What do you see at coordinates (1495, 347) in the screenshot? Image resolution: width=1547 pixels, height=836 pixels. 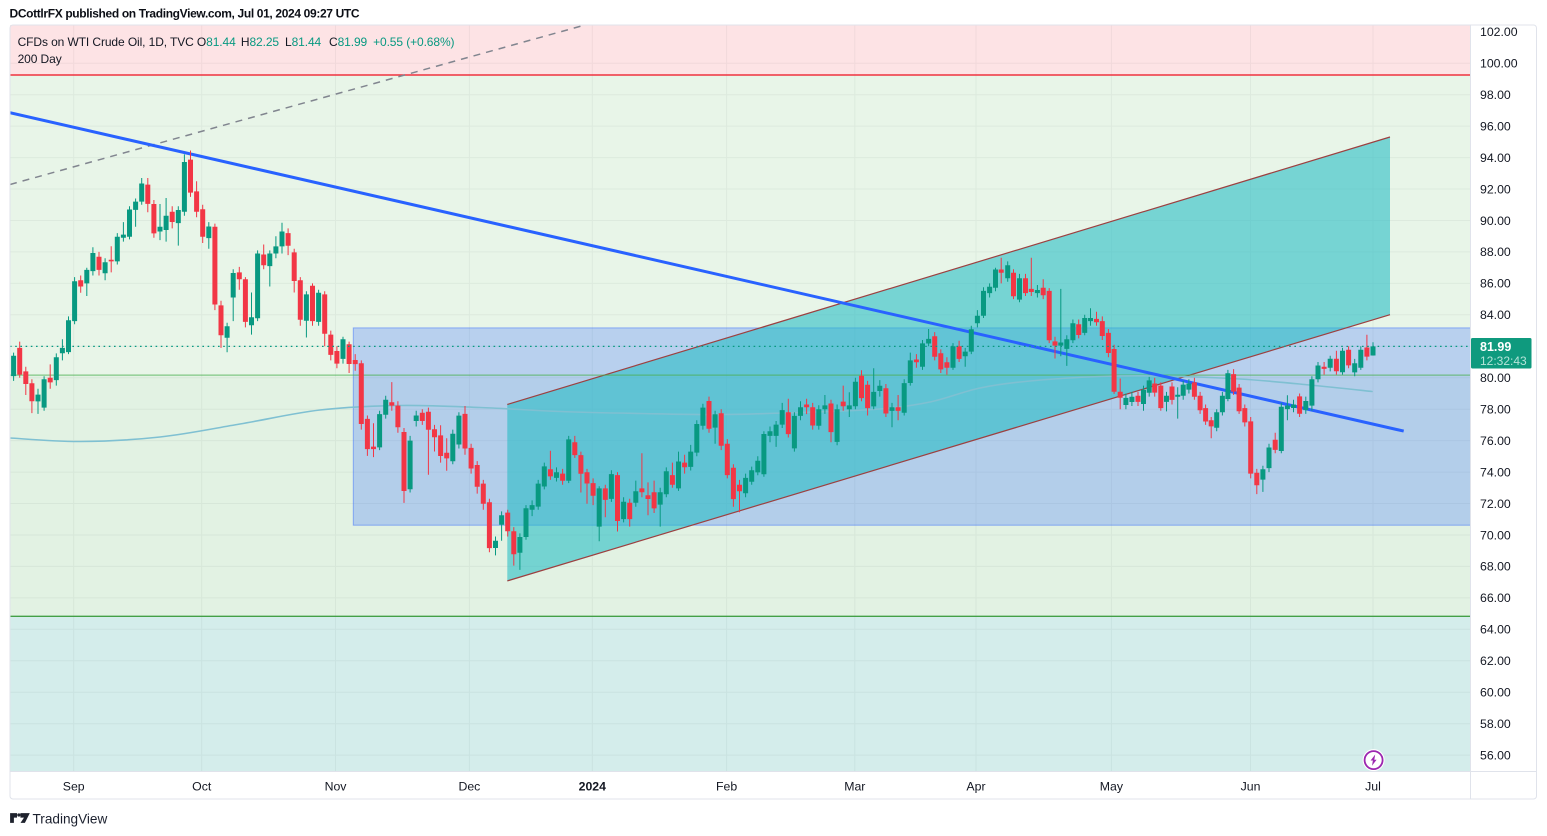 I see `svg-text: 81.99` at bounding box center [1495, 347].